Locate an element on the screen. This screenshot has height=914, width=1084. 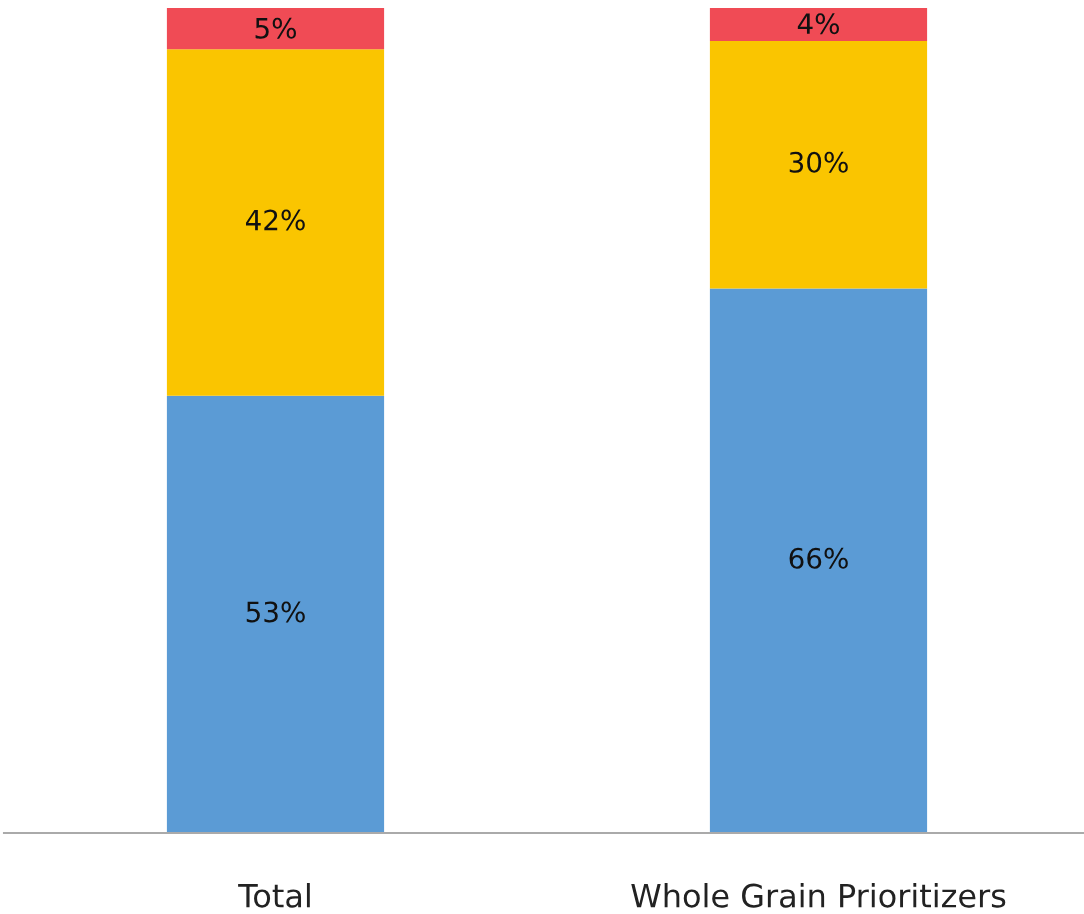
x-tick-label: Whole Grain Prioritizers is located at coordinates (818, 895).